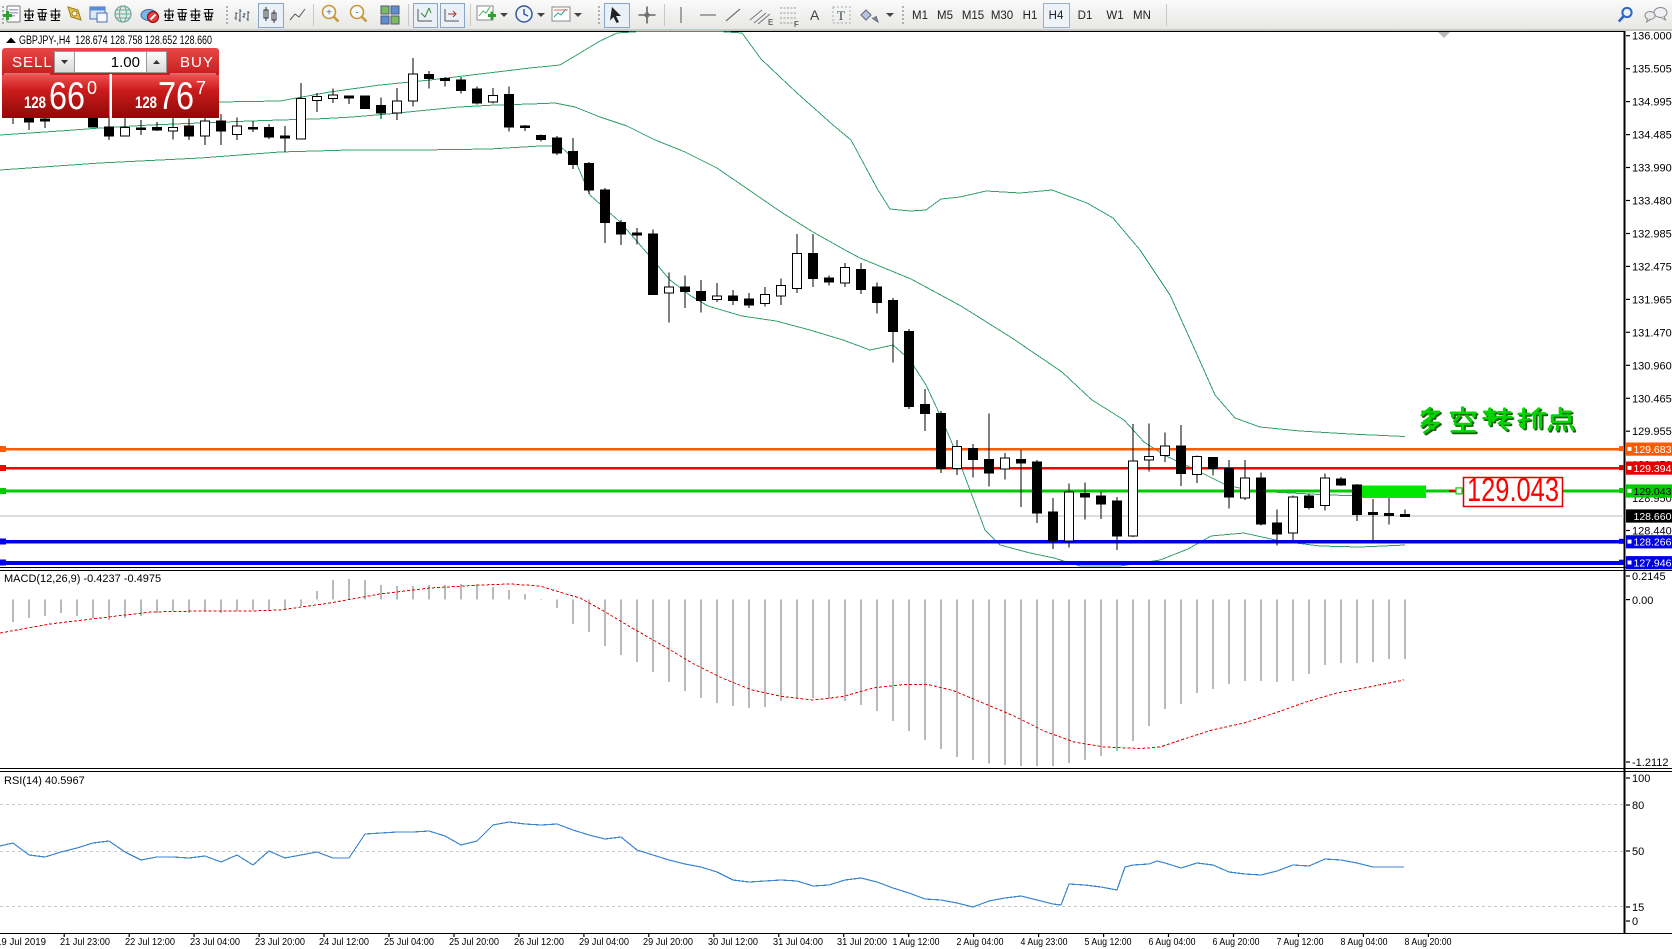 The image size is (1672, 949). I want to click on svg-text: 31 Jul 04:00, so click(798, 942).